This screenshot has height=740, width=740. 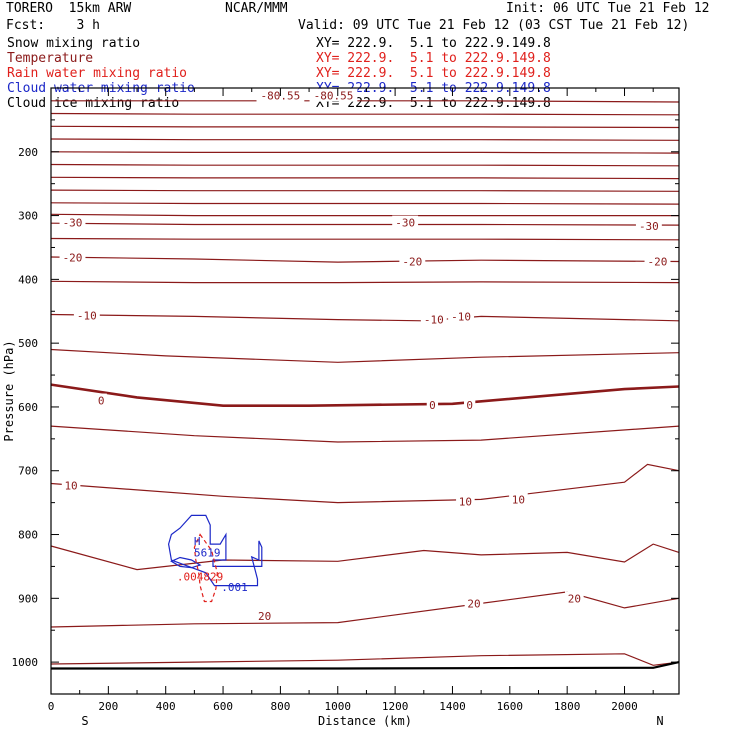 I want to click on isotherm-label-4: -30, so click(x=649, y=226).